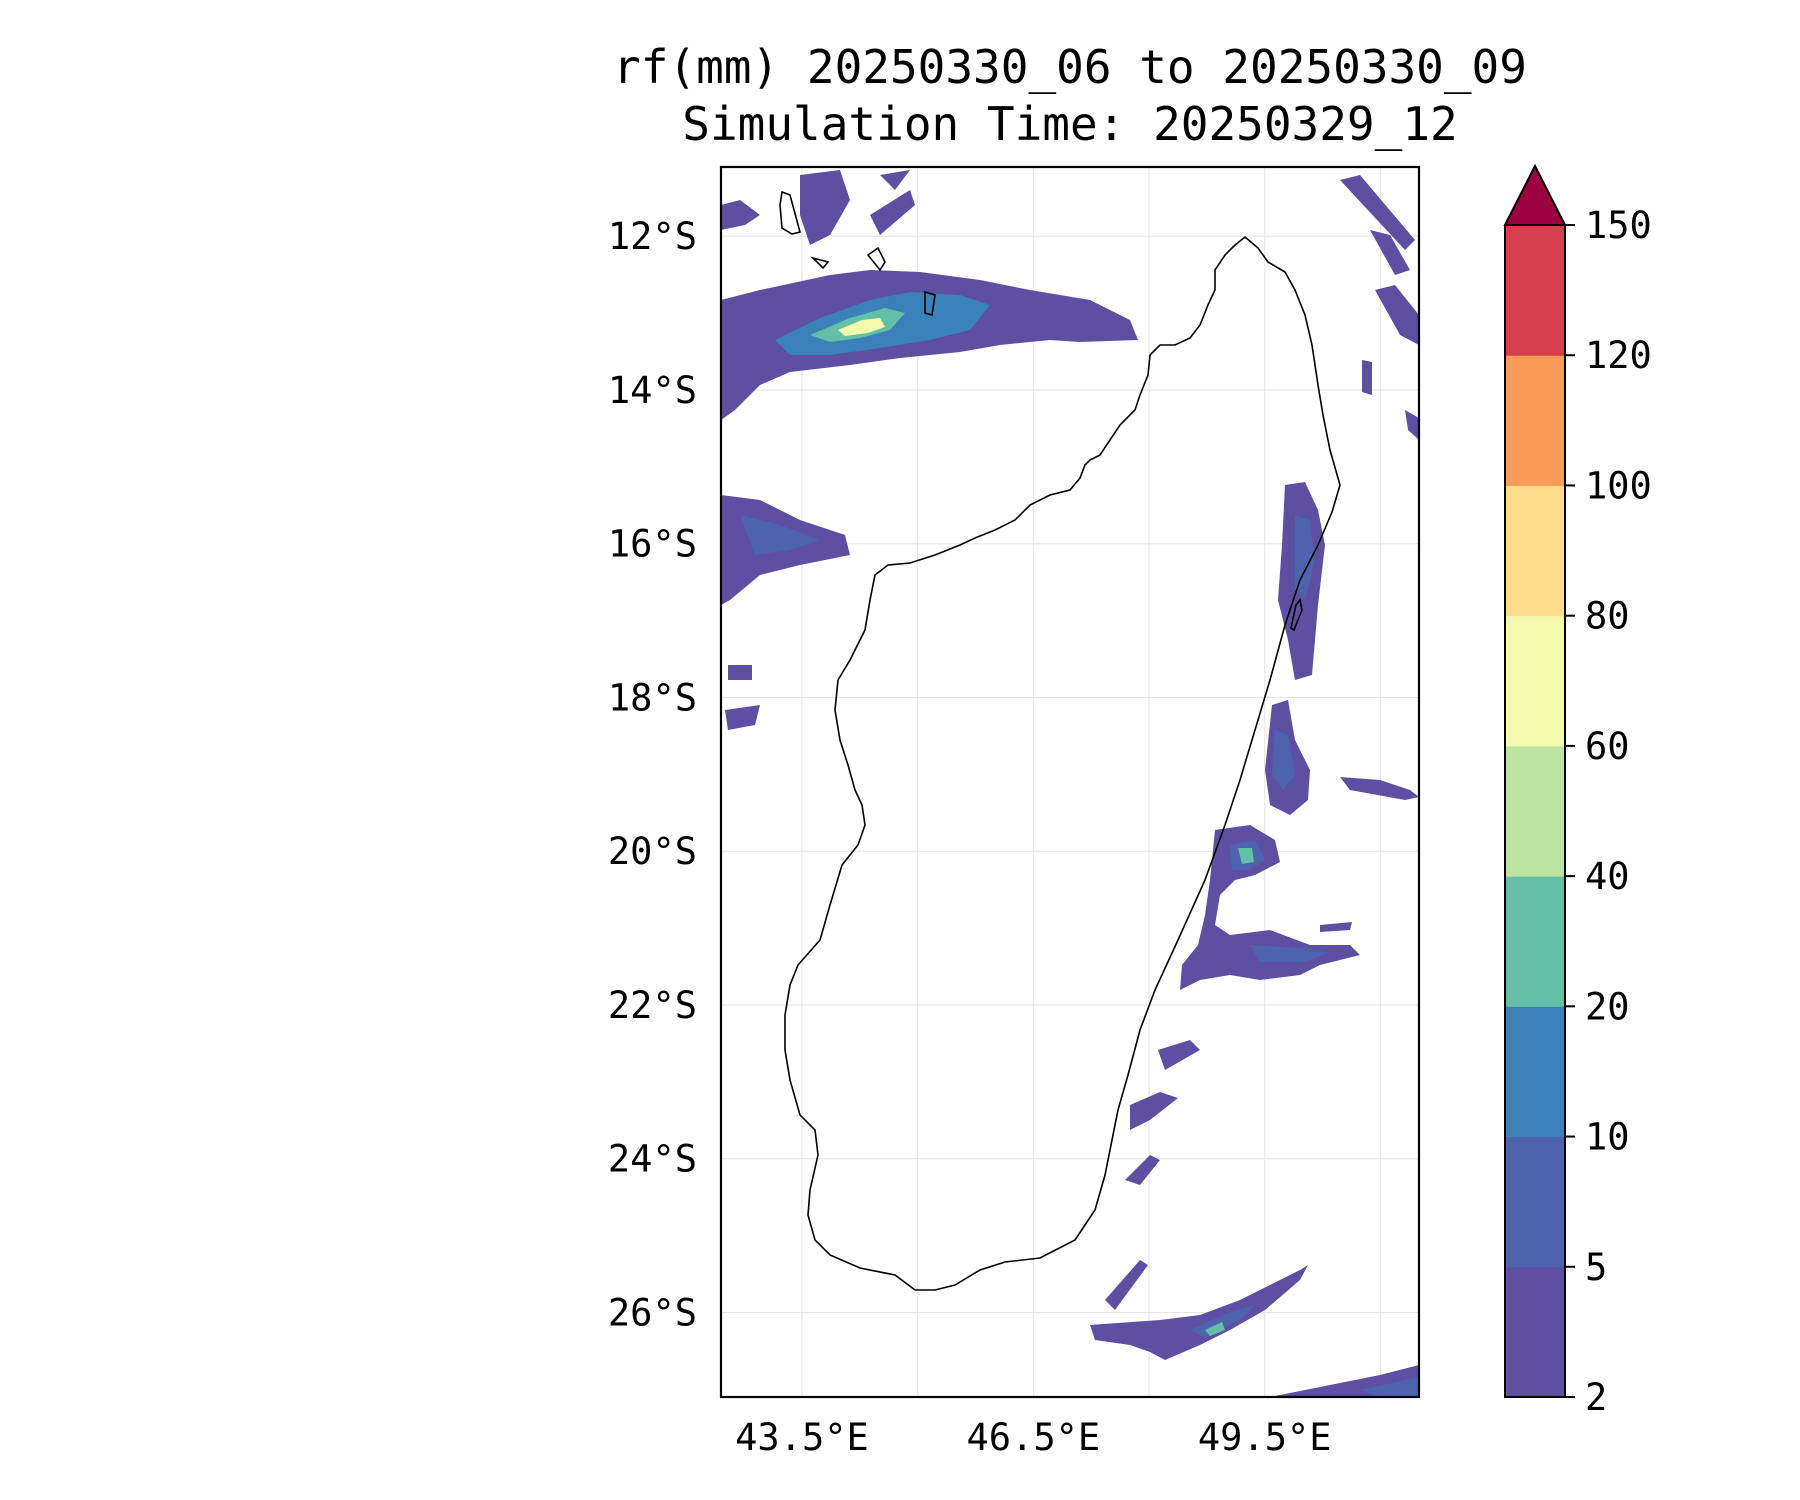  What do you see at coordinates (780, 535) in the screenshot?
I see `rain-band-west-inner` at bounding box center [780, 535].